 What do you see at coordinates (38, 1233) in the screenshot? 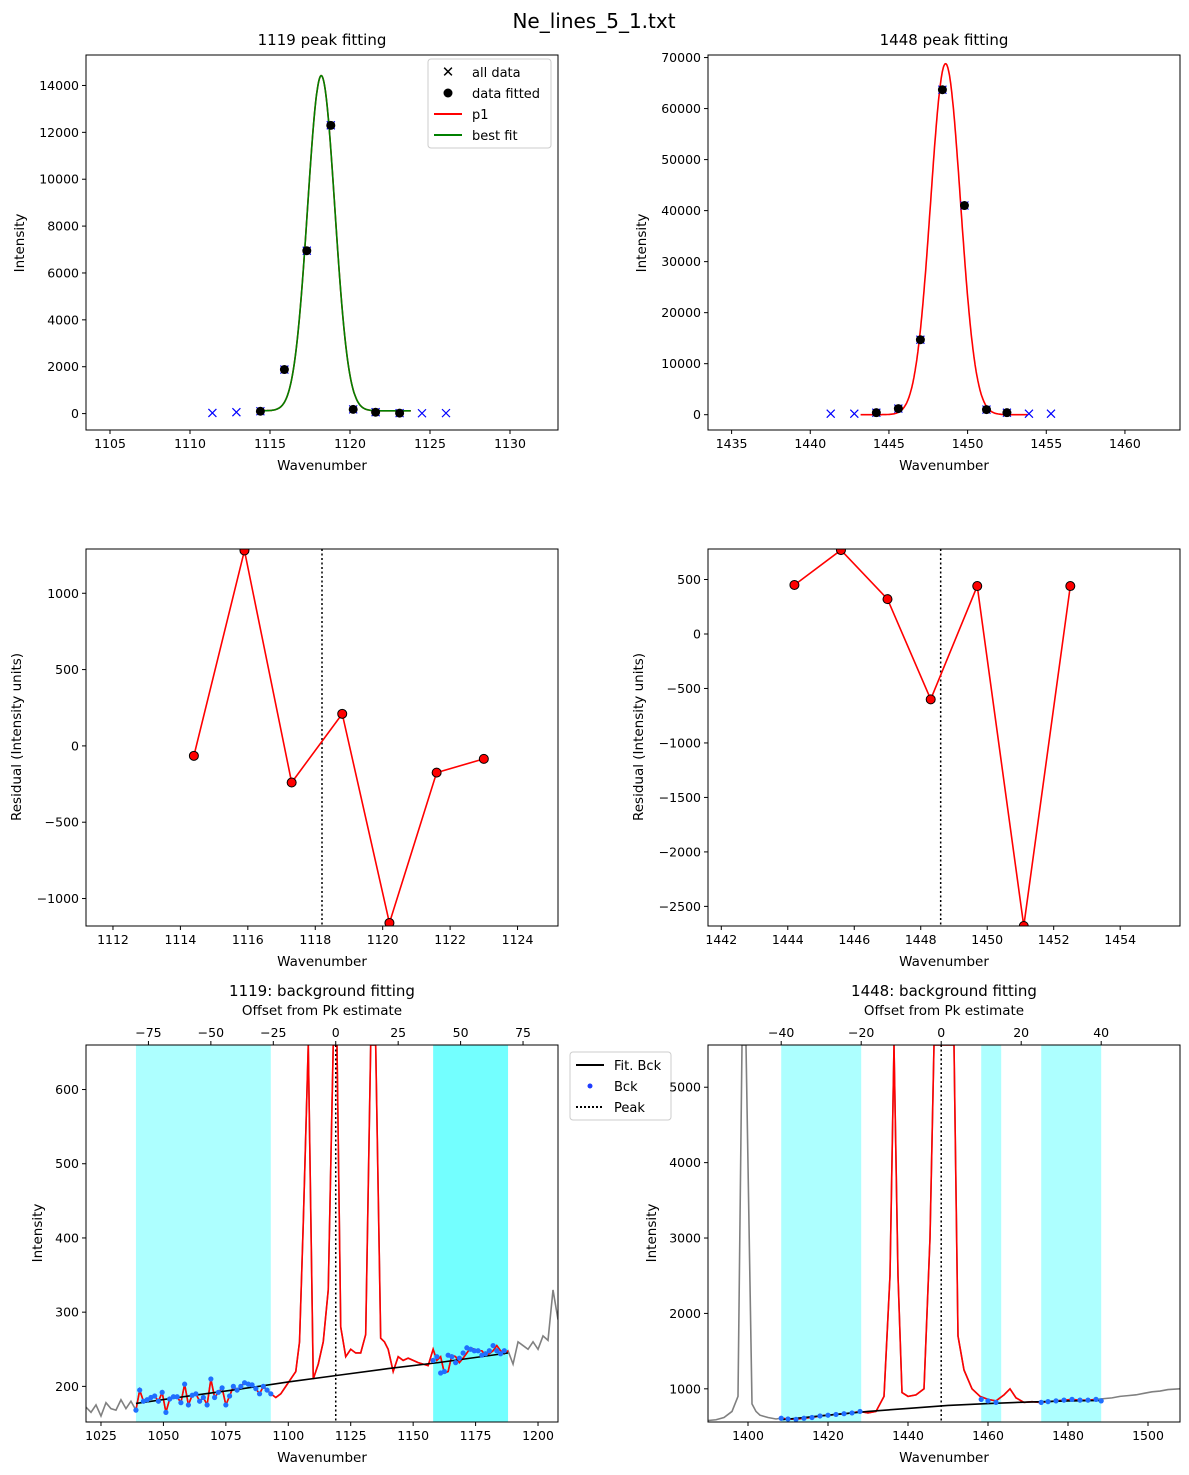
I see `y-axis-label: Intensity` at bounding box center [38, 1233].